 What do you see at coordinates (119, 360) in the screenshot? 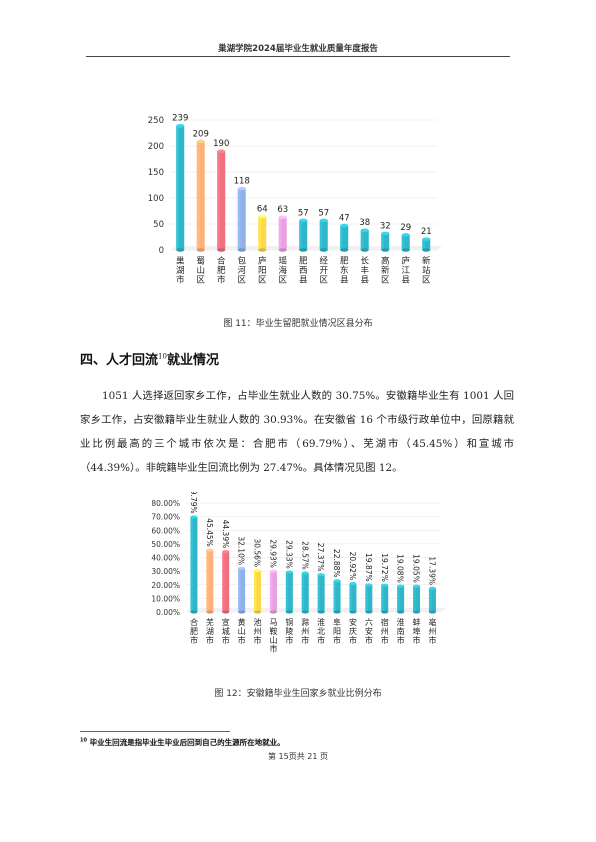
I see `section-title: 四、人才回流` at bounding box center [119, 360].